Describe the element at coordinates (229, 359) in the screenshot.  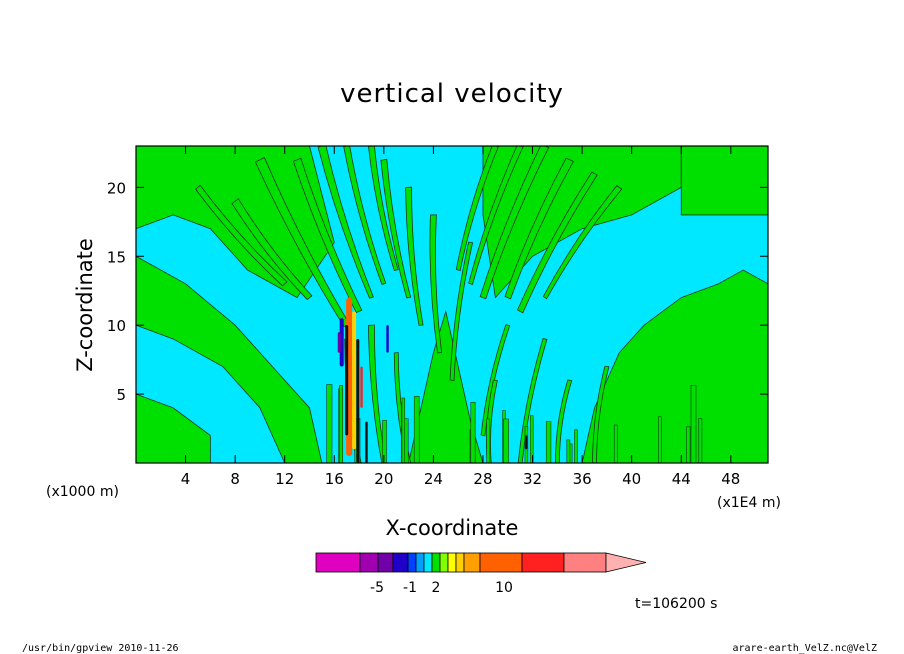
I see `contour-region-left-band` at that location.